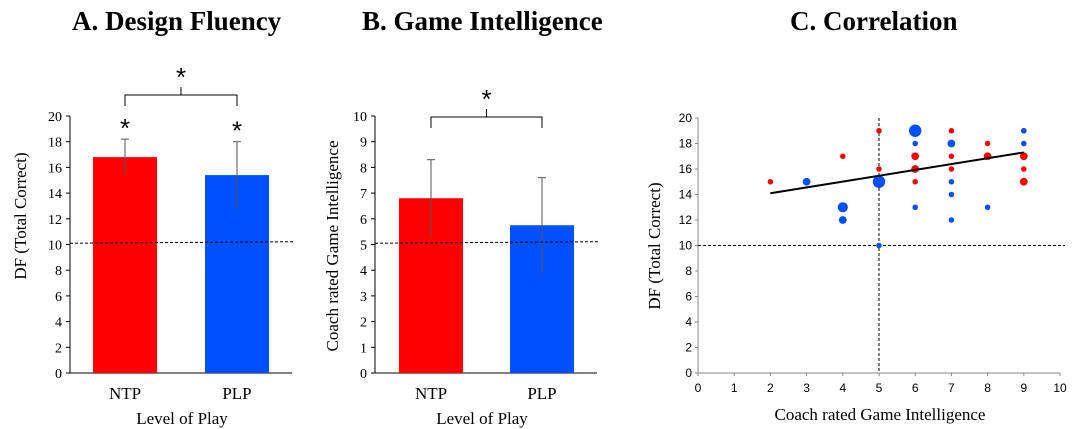 This screenshot has height=429, width=1078. Describe the element at coordinates (698, 388) in the screenshot. I see `chart-c-x-tick-label: 0` at that location.